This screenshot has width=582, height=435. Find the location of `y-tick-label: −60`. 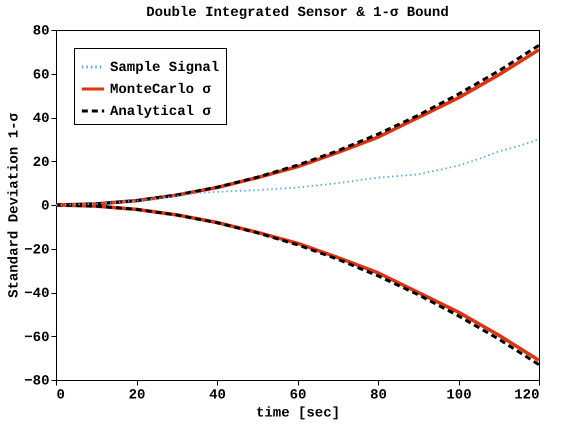

y-tick-label: −60 is located at coordinates (37, 338).